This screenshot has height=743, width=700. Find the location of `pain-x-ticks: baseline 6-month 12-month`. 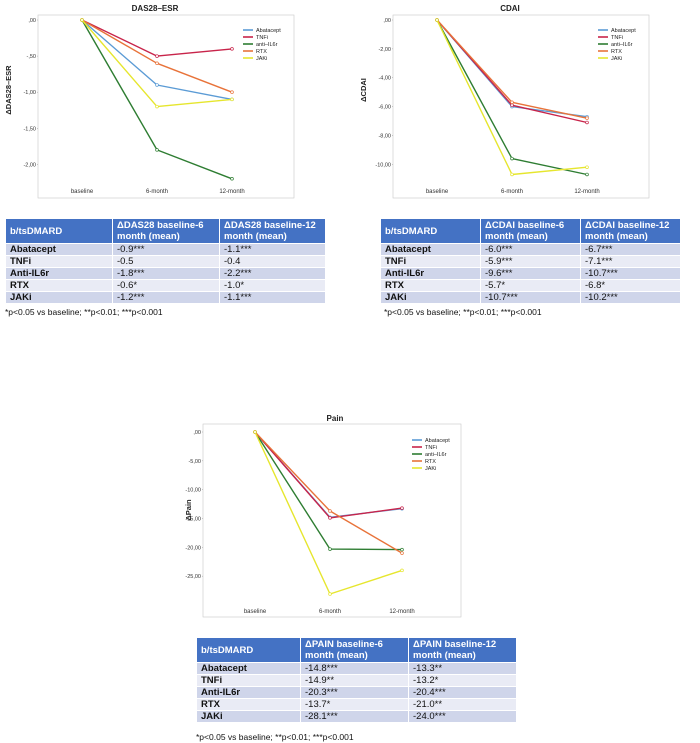

pain-x-ticks: baseline 6-month 12-month is located at coordinates (329, 612).